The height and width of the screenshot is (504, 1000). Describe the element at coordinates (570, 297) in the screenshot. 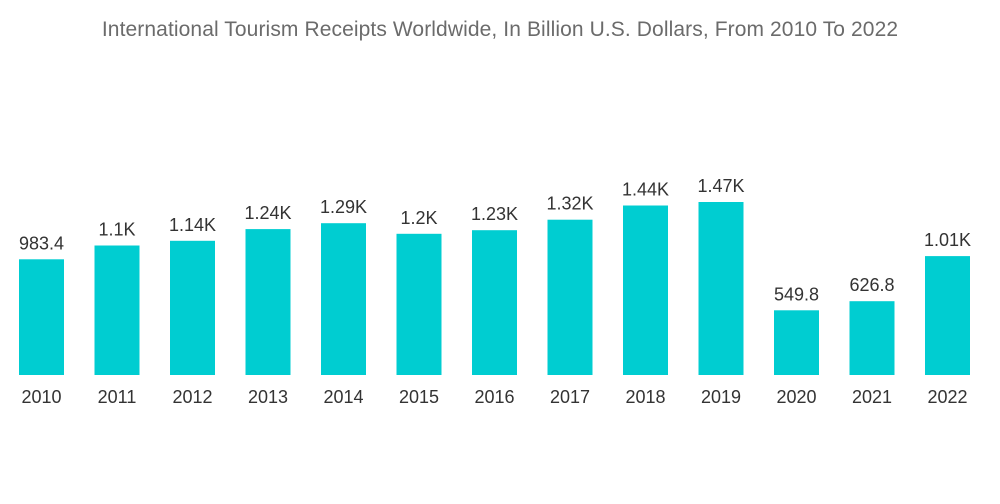

I see `bar-2017` at that location.